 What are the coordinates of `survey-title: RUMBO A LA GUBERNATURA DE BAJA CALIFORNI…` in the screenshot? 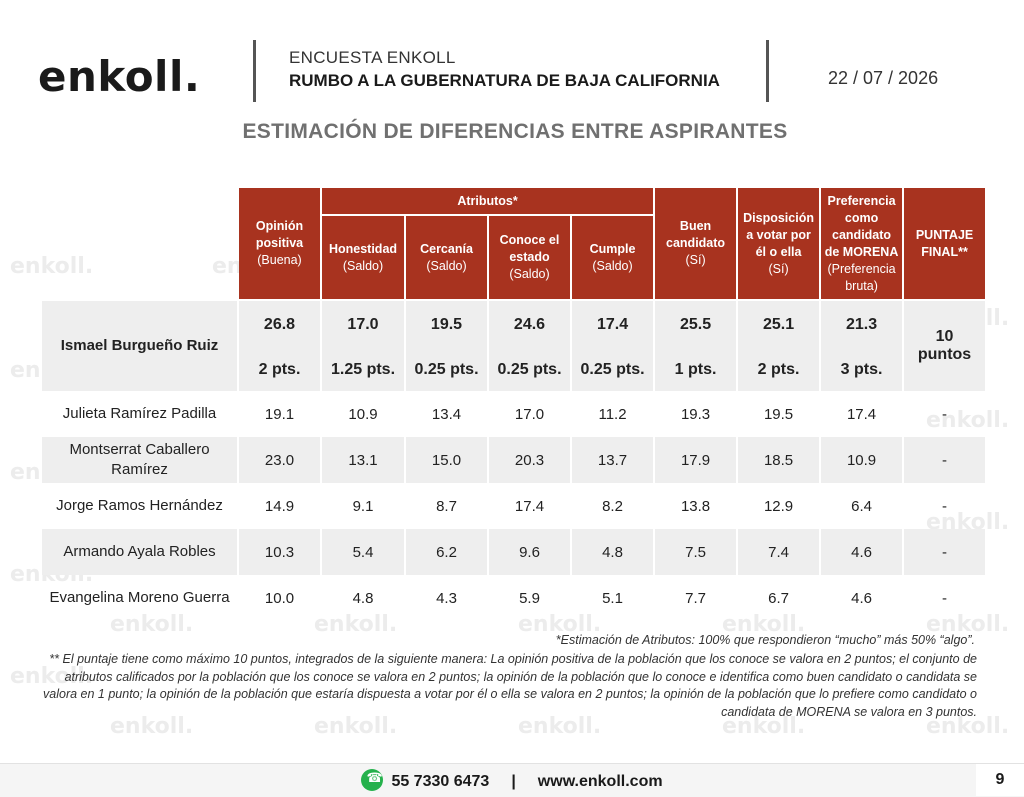 It's located at (504, 80).